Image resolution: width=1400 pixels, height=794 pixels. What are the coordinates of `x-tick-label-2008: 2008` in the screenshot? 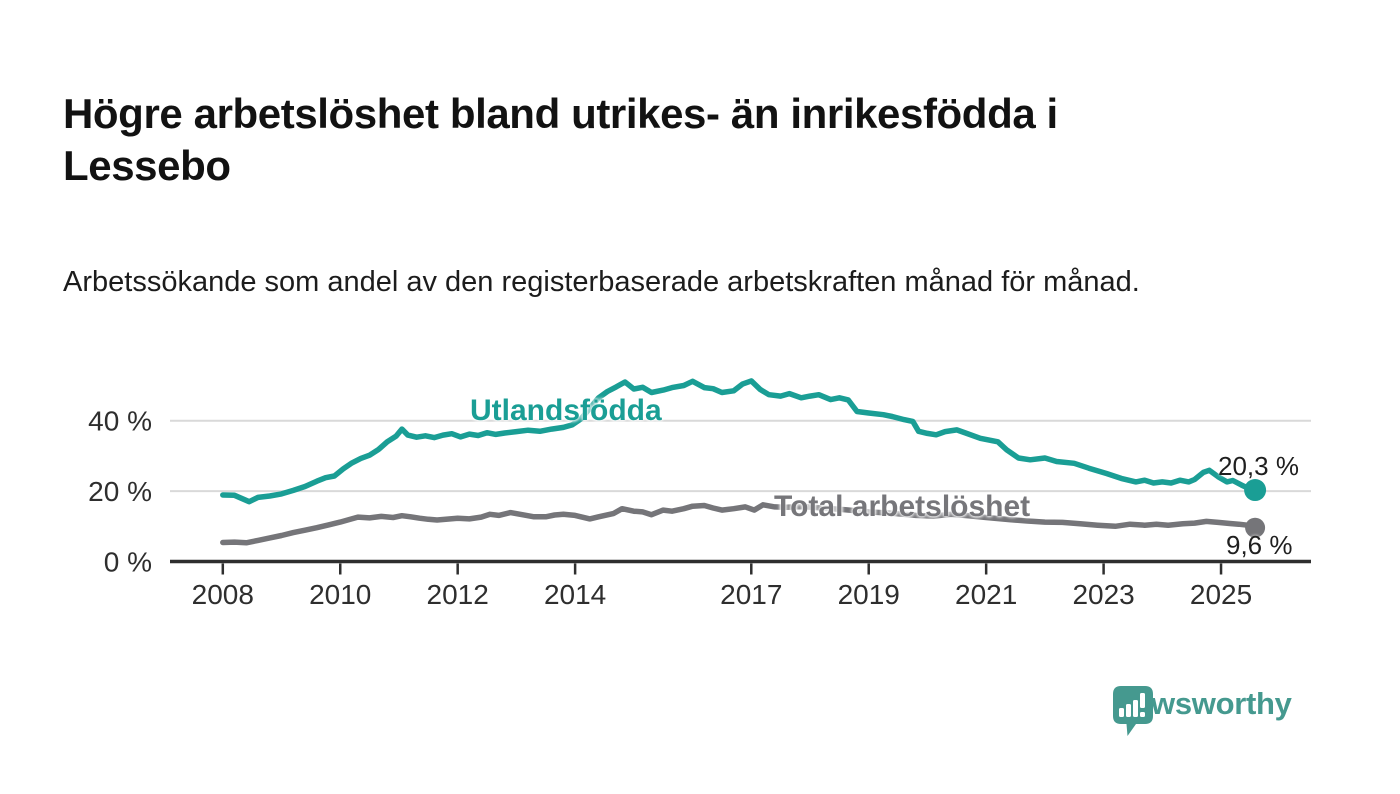 It's located at (223, 594).